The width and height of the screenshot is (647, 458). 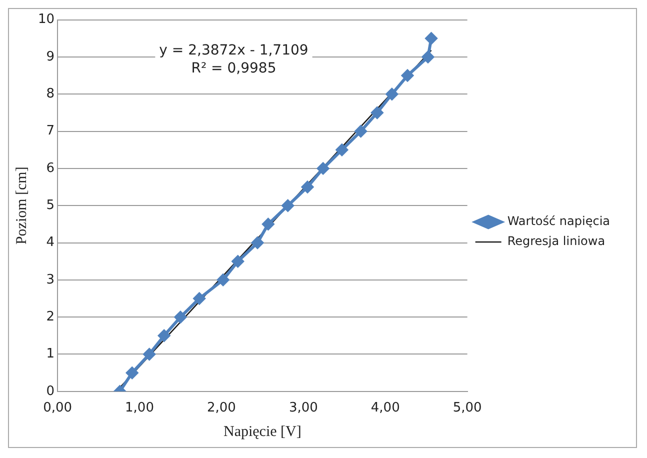 I want to click on x-tick-label: 5,00, so click(x=467, y=408).